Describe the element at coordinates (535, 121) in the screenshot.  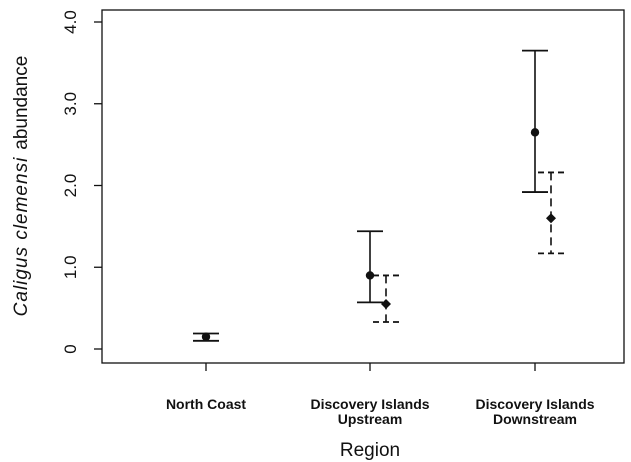
I see `error-bar-s0-c2` at that location.